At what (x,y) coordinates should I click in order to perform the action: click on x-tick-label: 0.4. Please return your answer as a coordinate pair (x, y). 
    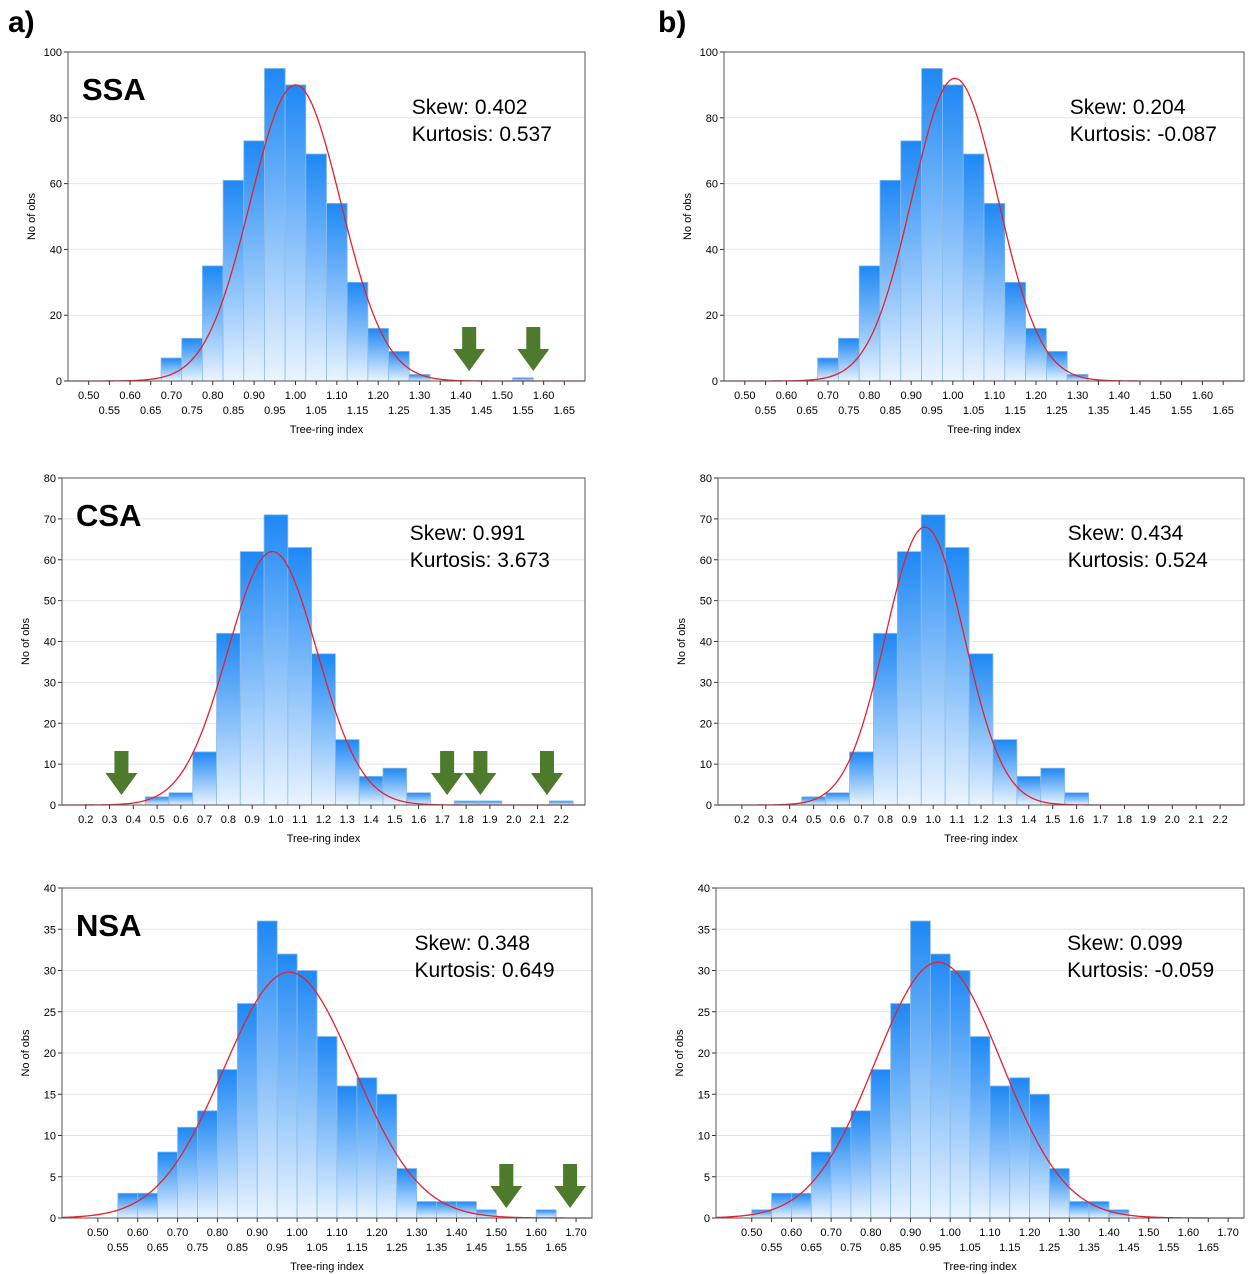
    Looking at the image, I should click on (133, 820).